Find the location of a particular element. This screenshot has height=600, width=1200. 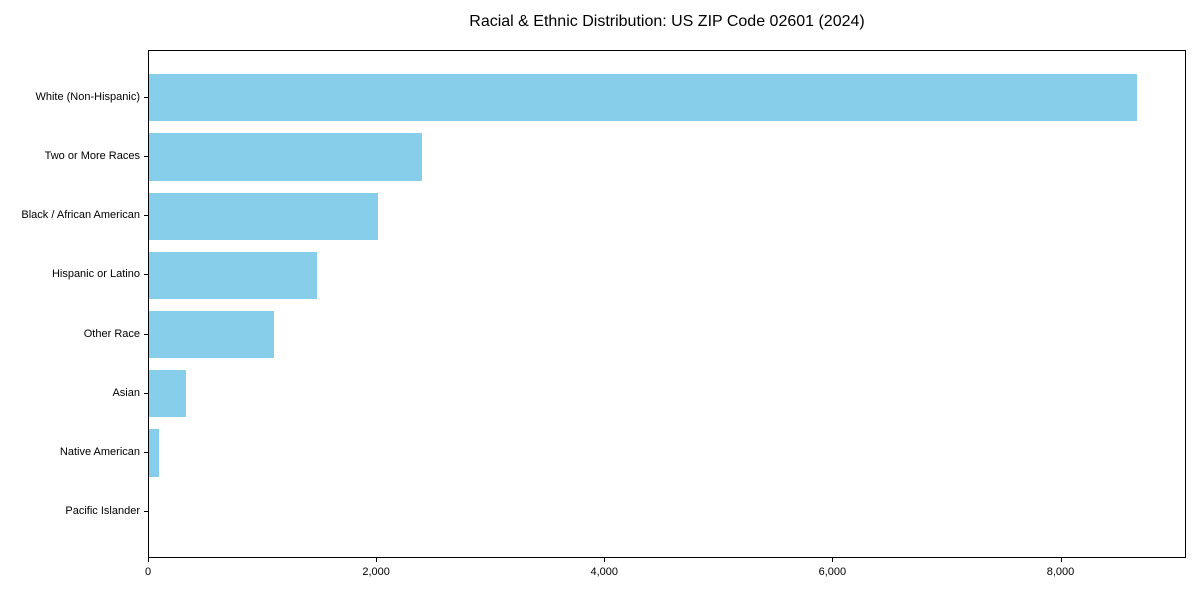

y-tick-label: Black / African American is located at coordinates (80, 215).